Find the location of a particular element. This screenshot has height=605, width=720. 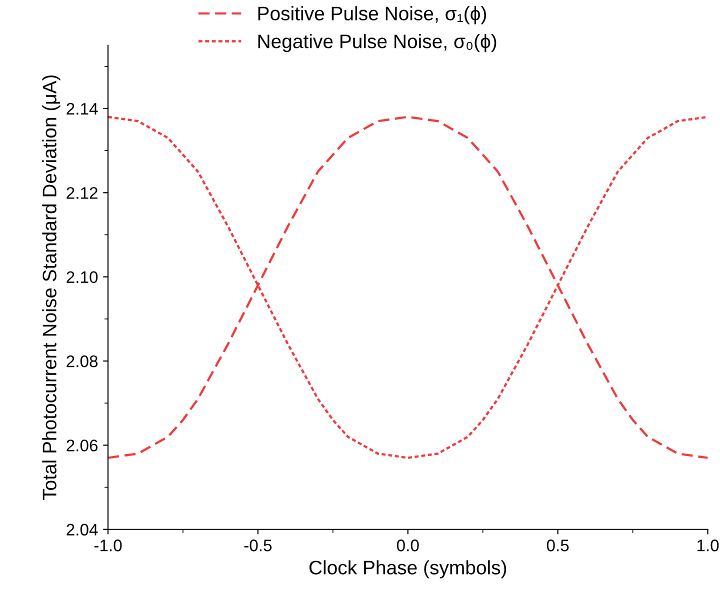

y-tick-label: 2.04 is located at coordinates (82, 530).